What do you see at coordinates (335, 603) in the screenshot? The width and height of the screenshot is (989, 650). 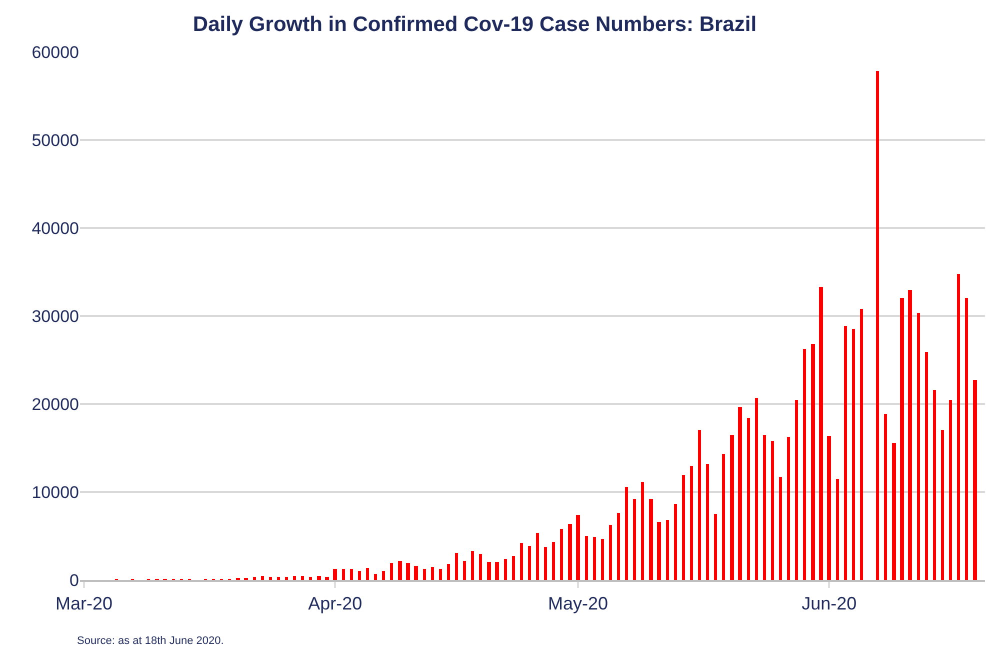 I see `x-tick-label: Apr-20` at bounding box center [335, 603].